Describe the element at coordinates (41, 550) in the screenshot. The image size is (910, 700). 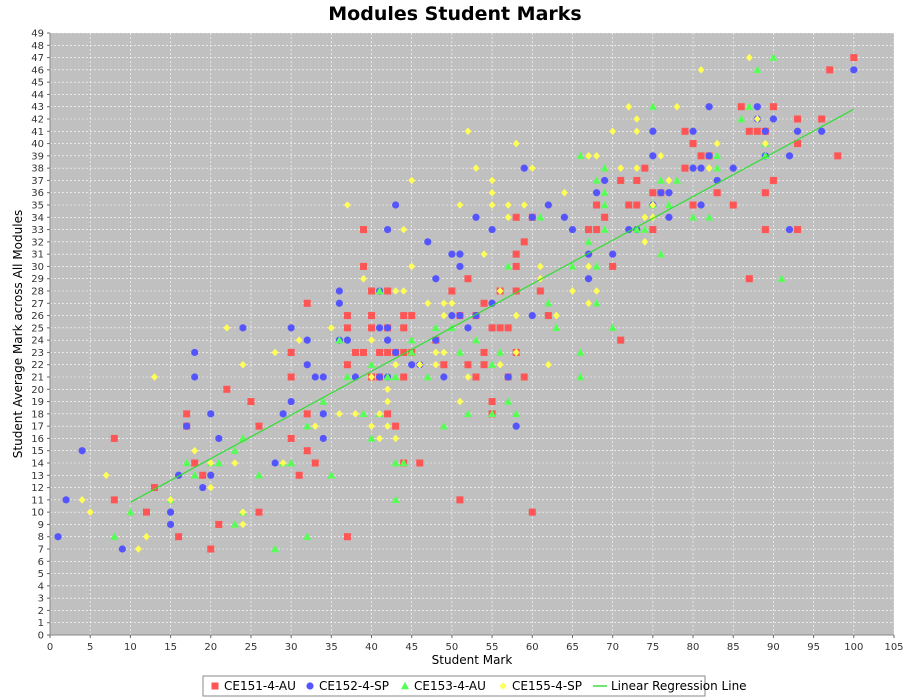
I see `y-tick-label: 7` at that location.